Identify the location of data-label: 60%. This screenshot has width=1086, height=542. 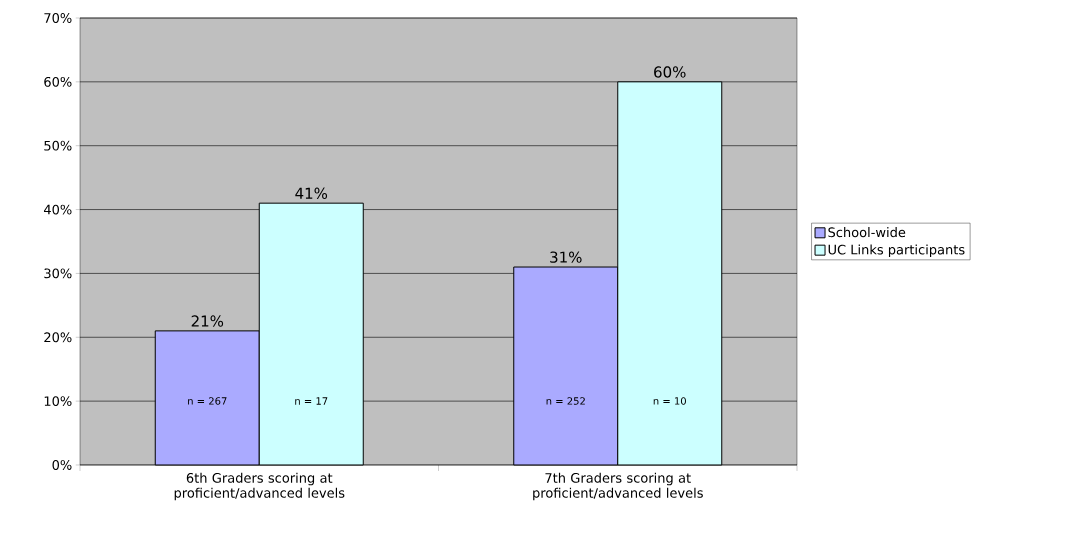
(670, 72).